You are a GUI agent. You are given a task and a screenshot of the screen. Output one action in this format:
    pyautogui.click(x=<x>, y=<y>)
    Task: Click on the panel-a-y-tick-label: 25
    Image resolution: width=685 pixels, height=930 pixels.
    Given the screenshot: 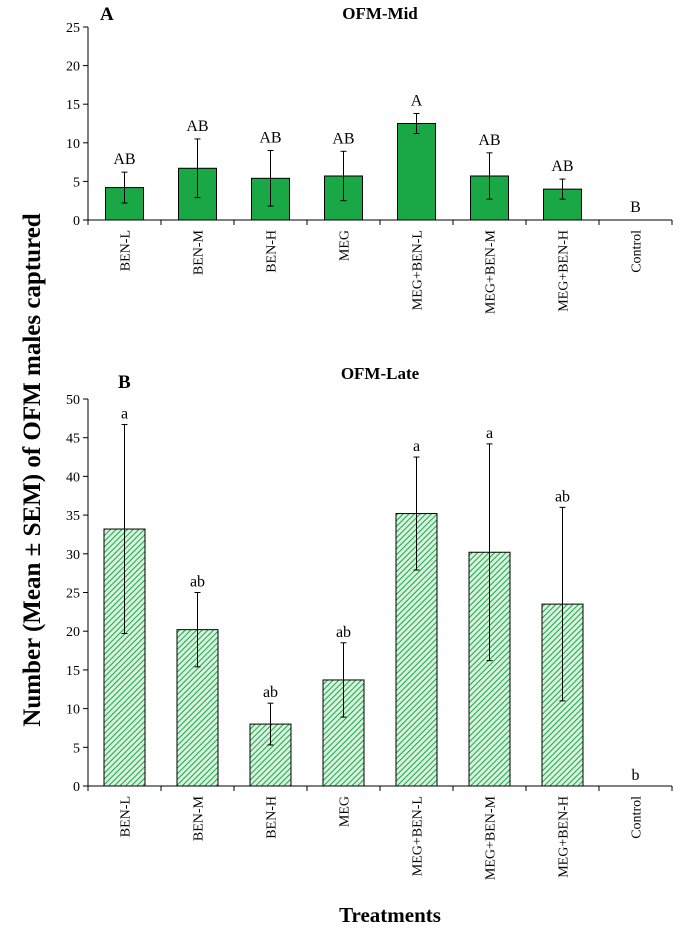 What is the action you would take?
    pyautogui.click(x=73, y=28)
    